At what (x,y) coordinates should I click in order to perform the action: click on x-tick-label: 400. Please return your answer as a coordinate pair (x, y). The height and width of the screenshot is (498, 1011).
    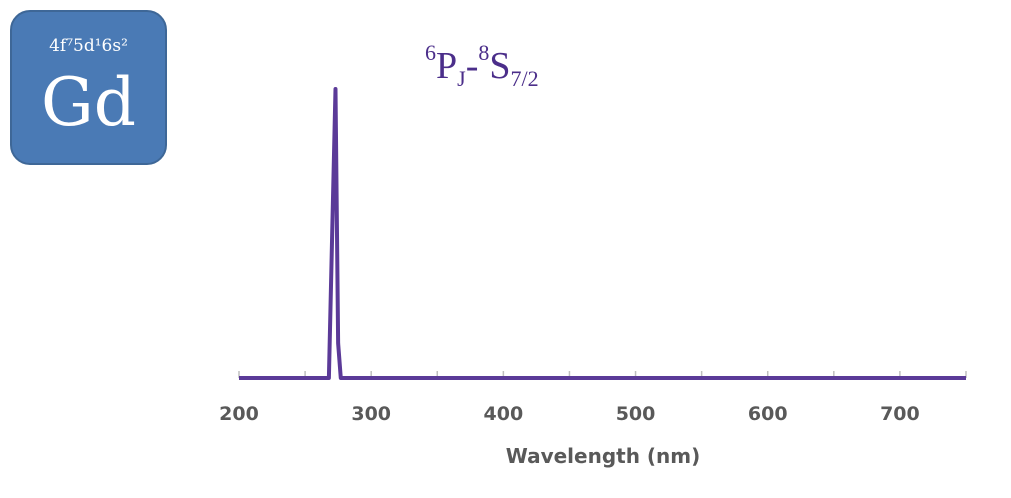
    Looking at the image, I should click on (504, 414).